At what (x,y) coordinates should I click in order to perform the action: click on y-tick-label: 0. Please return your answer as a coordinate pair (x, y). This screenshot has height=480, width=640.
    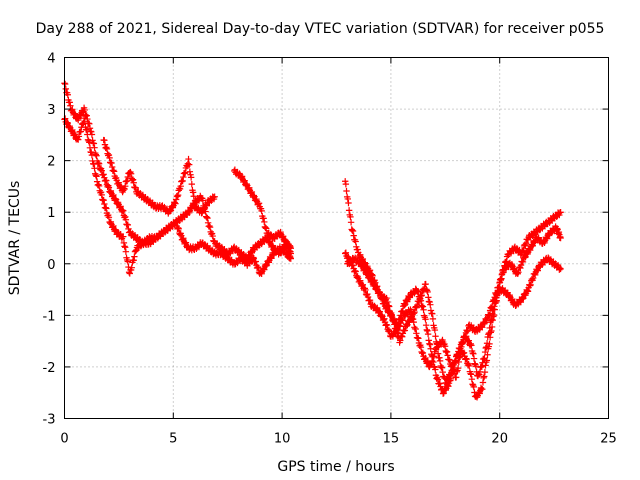
    Looking at the image, I should click on (51, 265).